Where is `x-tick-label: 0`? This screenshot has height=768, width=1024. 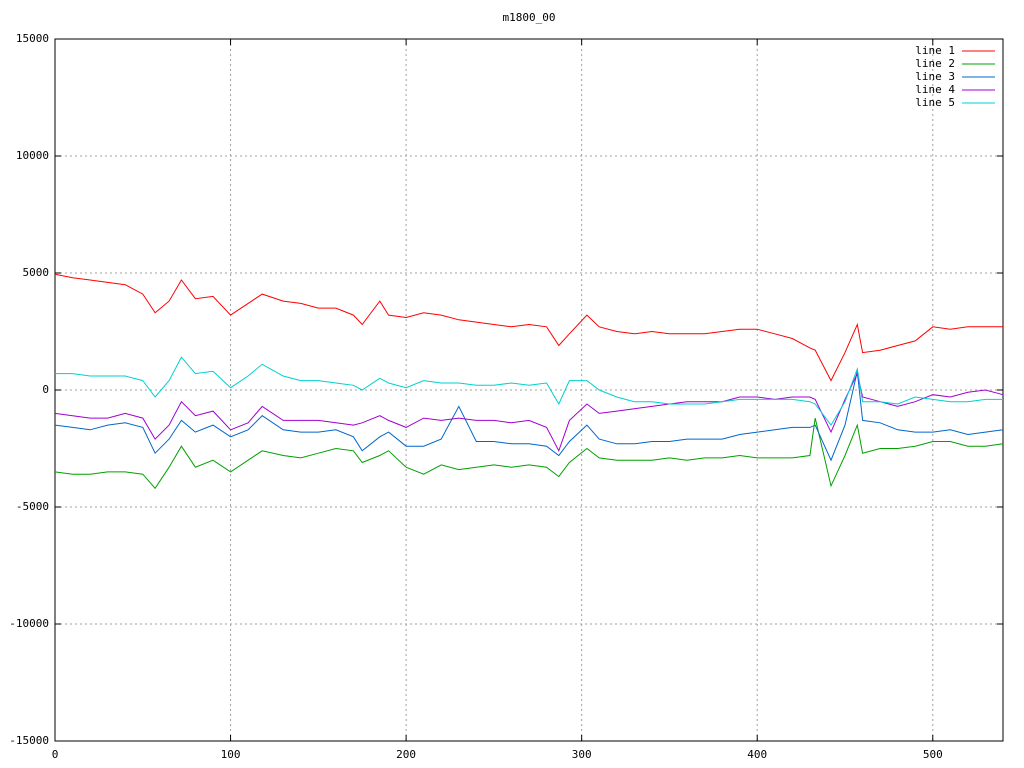 x-tick-label: 0 is located at coordinates (55, 754).